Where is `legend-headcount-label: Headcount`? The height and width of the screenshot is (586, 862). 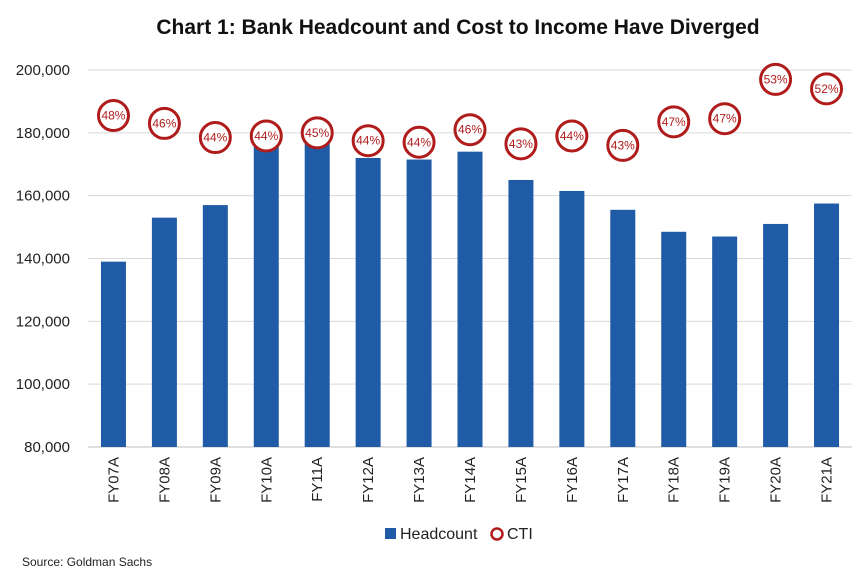 legend-headcount-label: Headcount is located at coordinates (439, 534).